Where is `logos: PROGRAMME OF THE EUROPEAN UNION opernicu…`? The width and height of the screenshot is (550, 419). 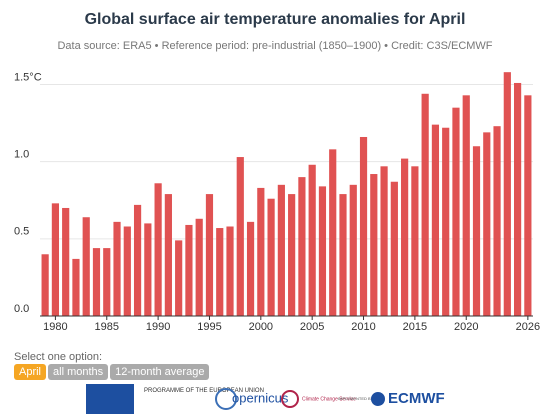
logos: PROGRAMME OF THE EUROPEAN UNION opernicu… is located at coordinates (265, 399).